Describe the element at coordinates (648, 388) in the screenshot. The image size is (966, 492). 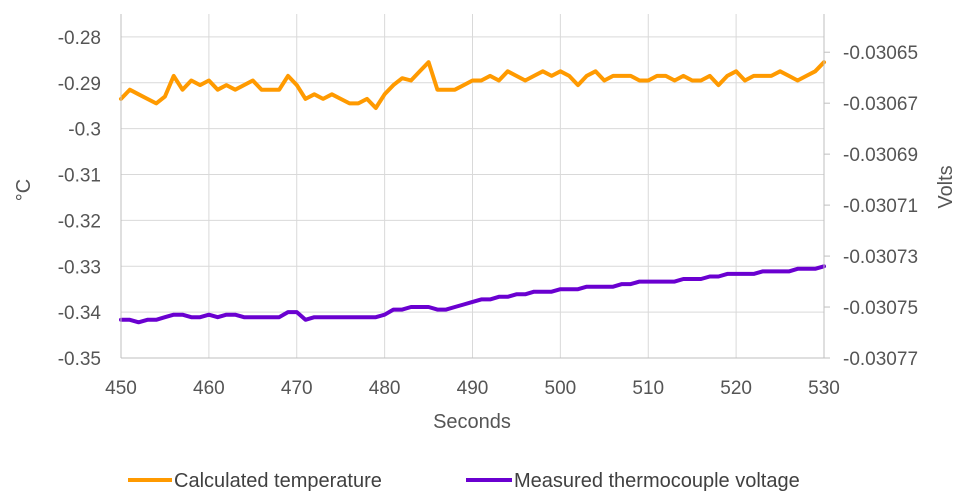
I see `x-tick-label: 510` at that location.